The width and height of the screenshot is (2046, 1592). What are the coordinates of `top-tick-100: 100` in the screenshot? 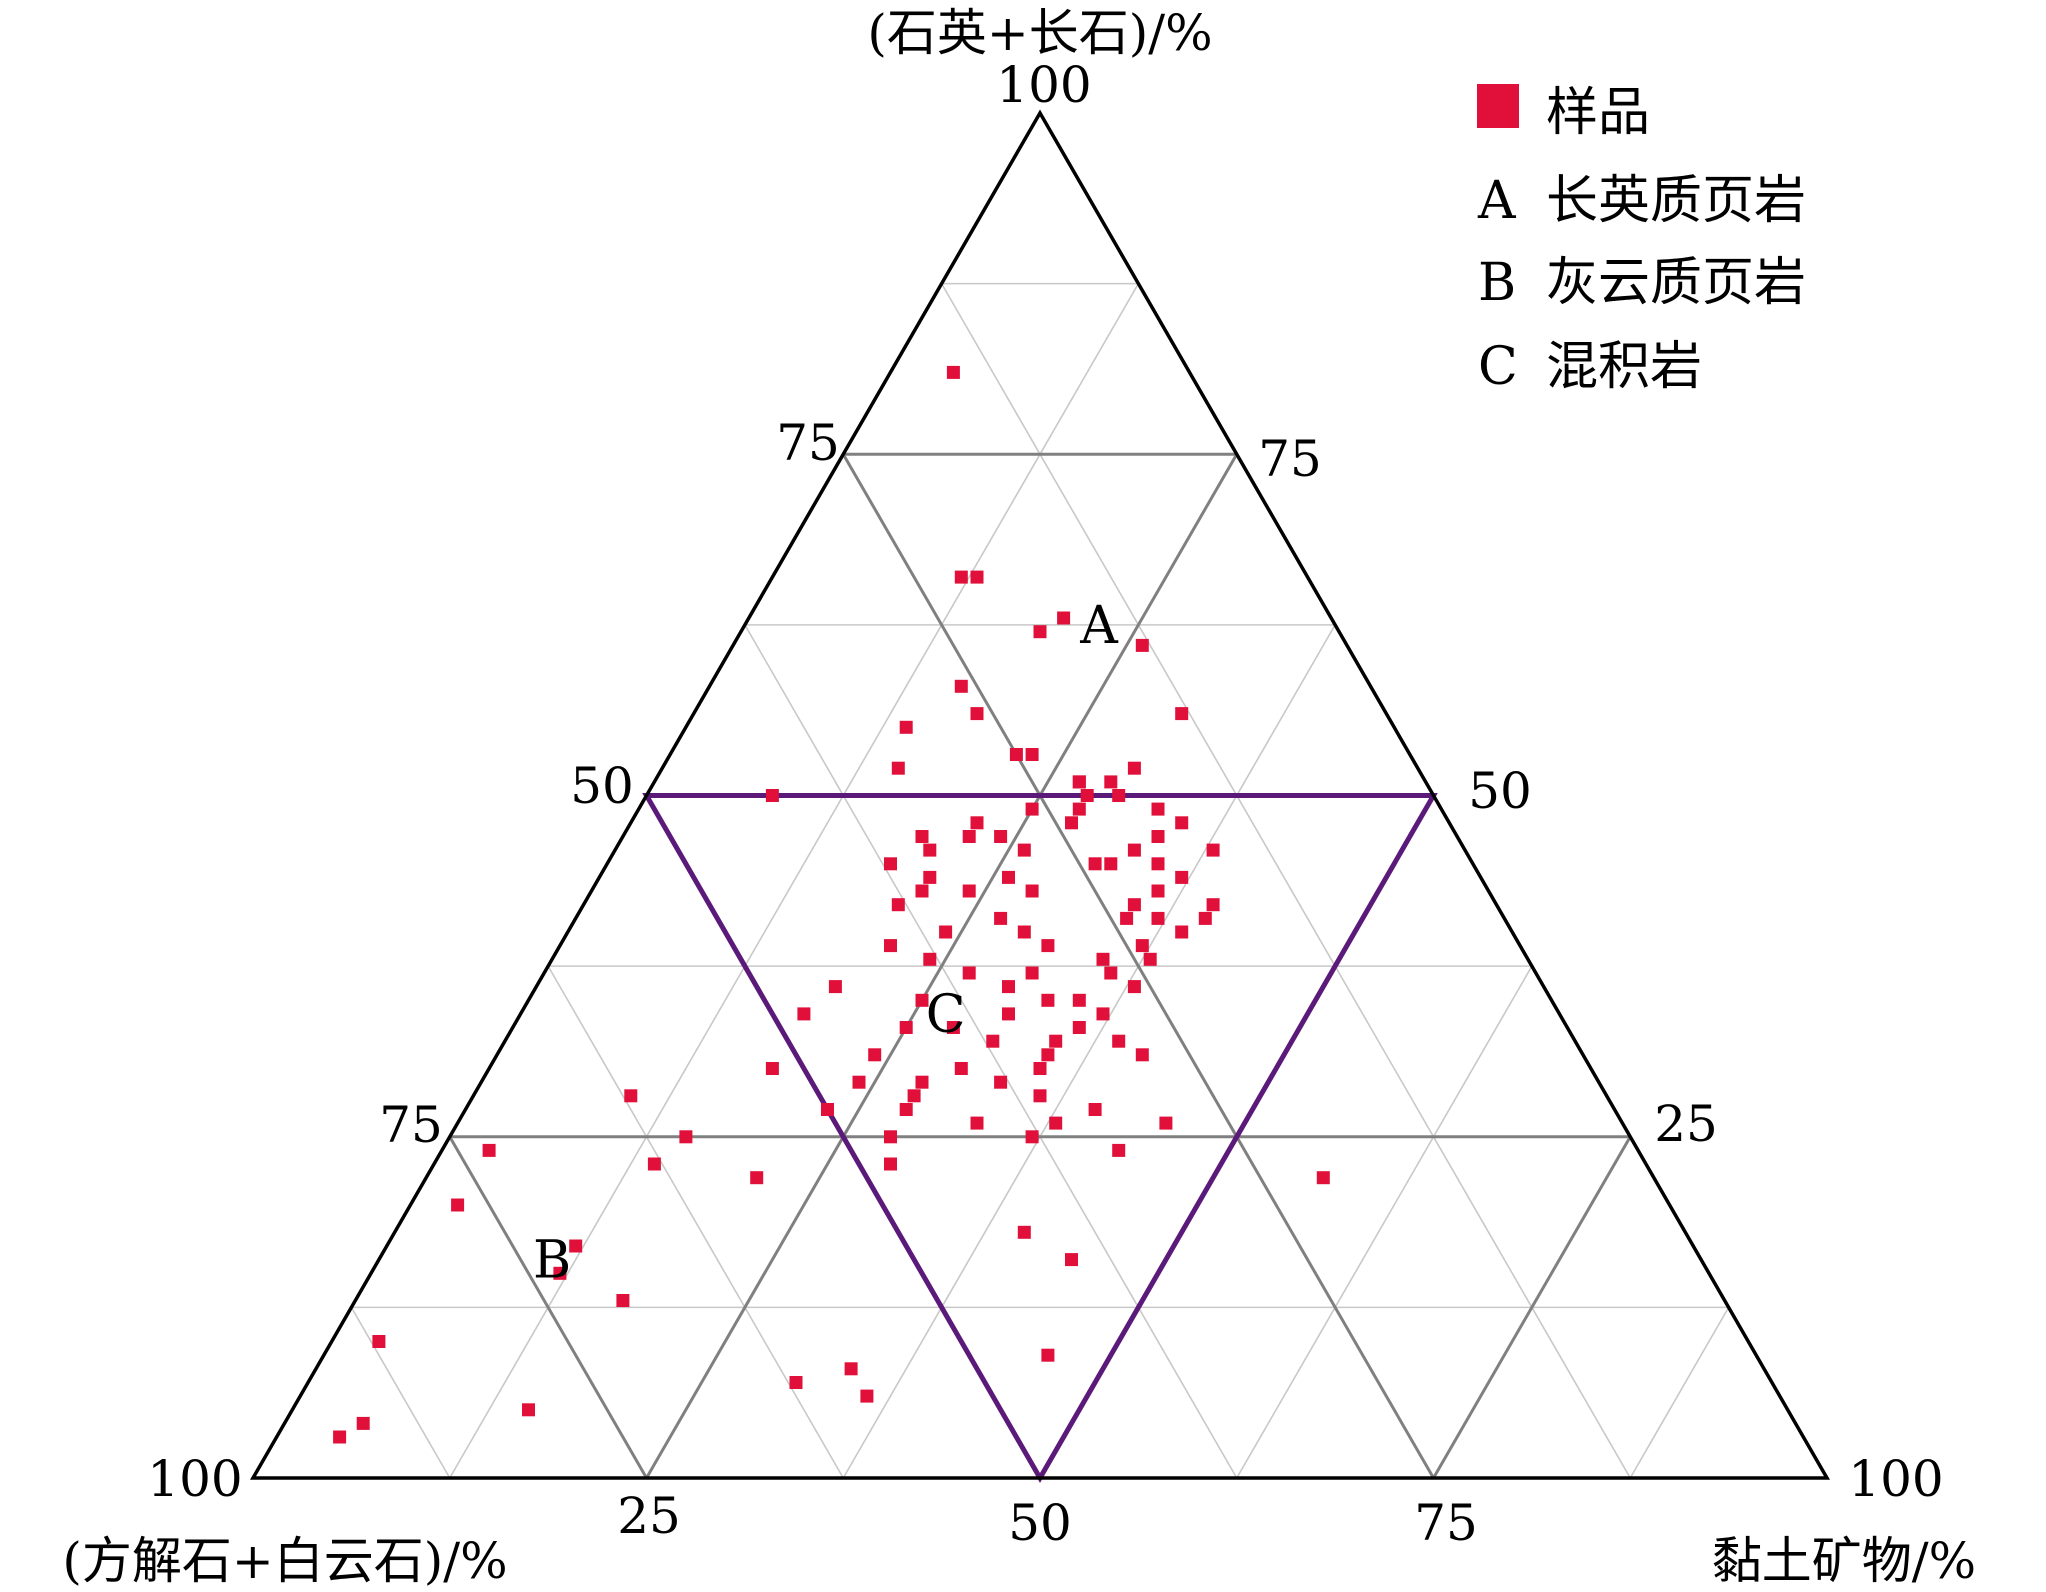 It's located at (1043, 85).